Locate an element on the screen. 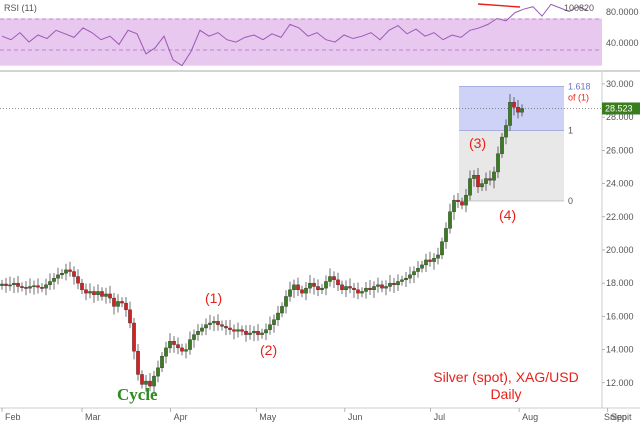 The width and height of the screenshot is (640, 427). price-tick-label: 14.000 is located at coordinates (620, 350).